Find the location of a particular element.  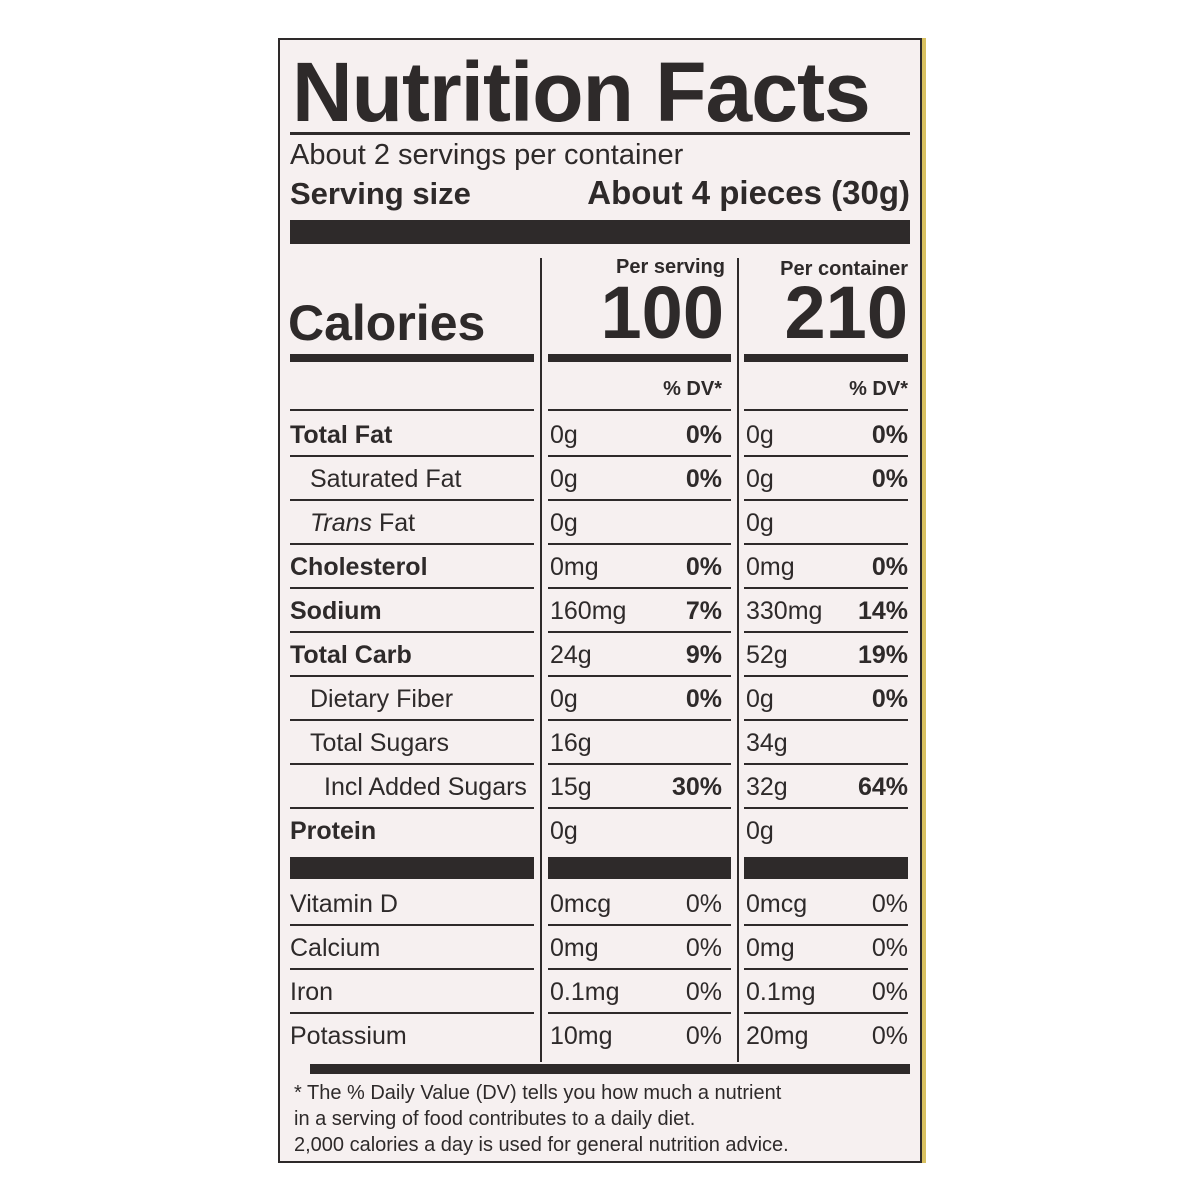

nutrient-row: Iron 0.1mg 0% 0.1mg 0% is located at coordinates (600, 992).